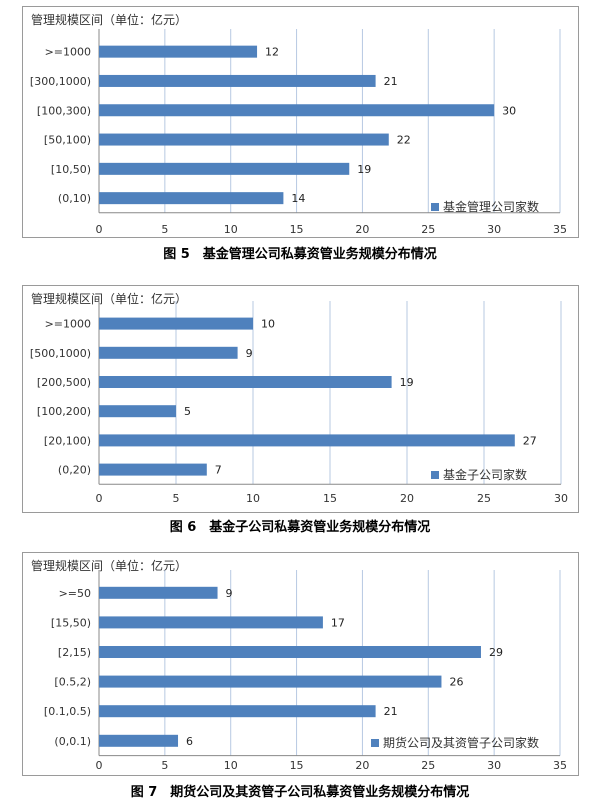 Image resolution: width=600 pixels, height=801 pixels. I want to click on data-label: 27, so click(530, 440).